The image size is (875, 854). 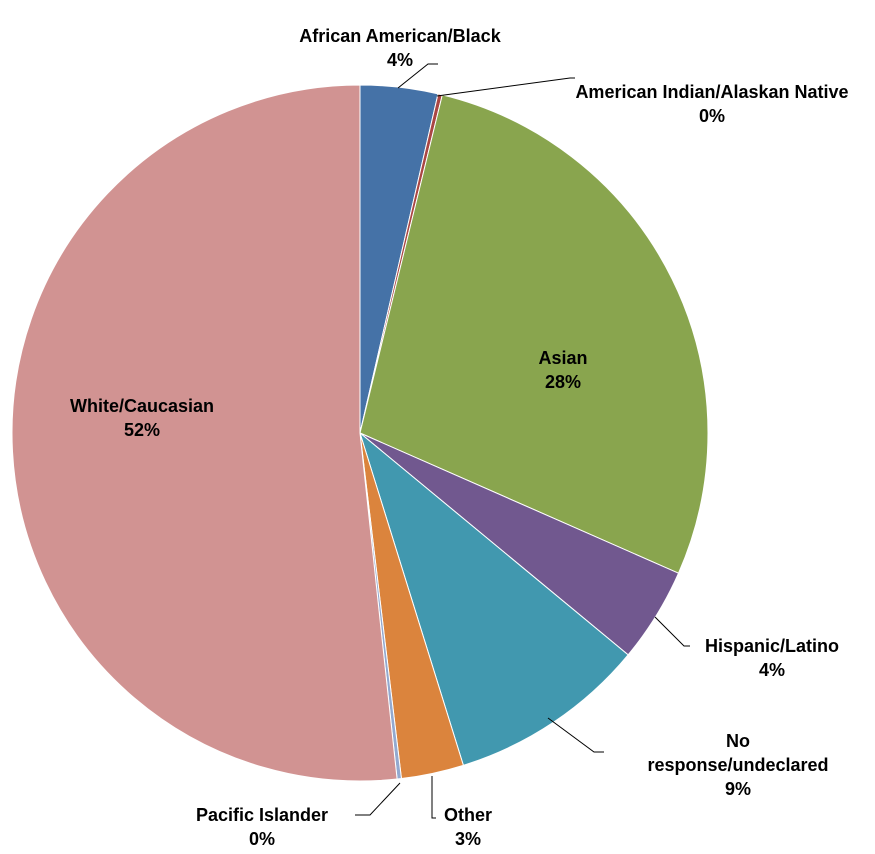 I want to click on category-label: Asian, so click(x=563, y=358).